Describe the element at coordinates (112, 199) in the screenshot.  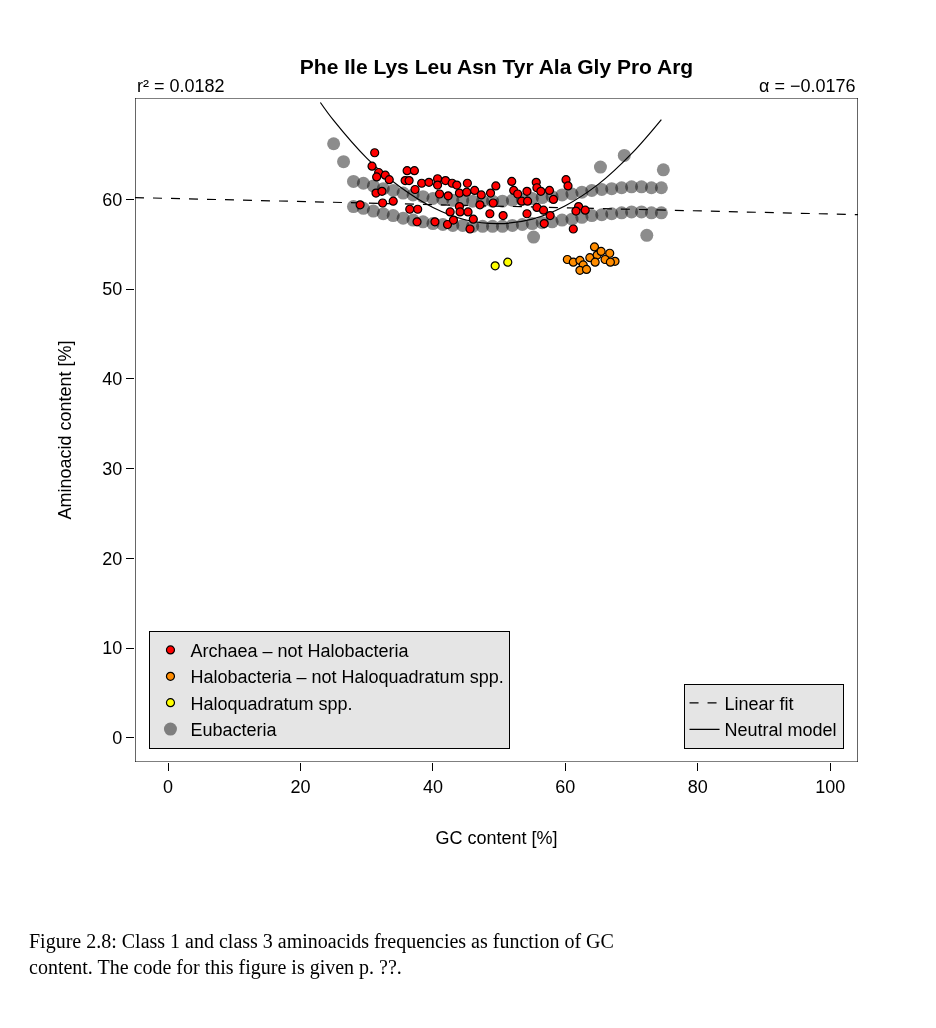
I see `y-tick-label: 60` at that location.